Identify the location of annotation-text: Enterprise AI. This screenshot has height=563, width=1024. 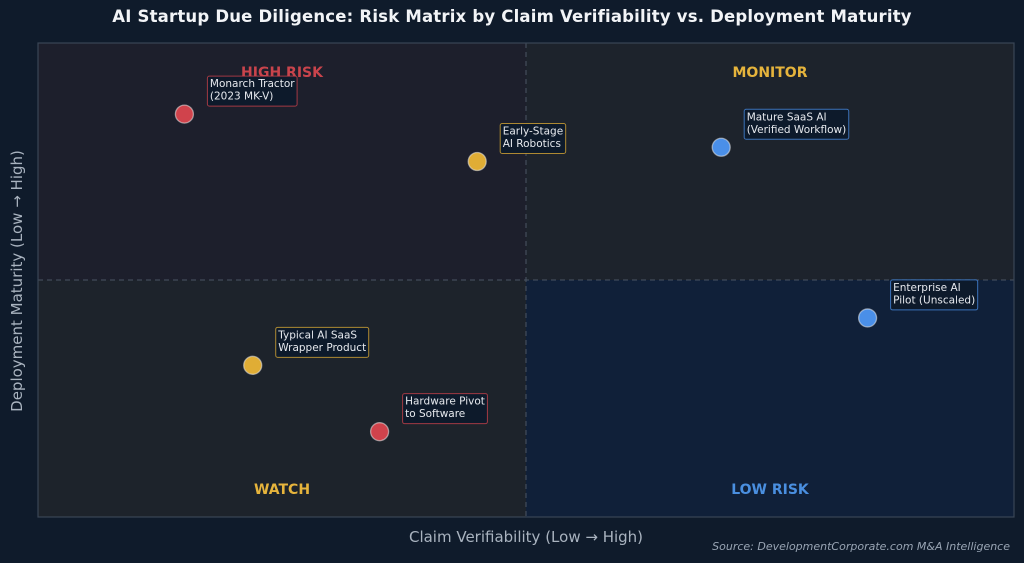
(927, 288).